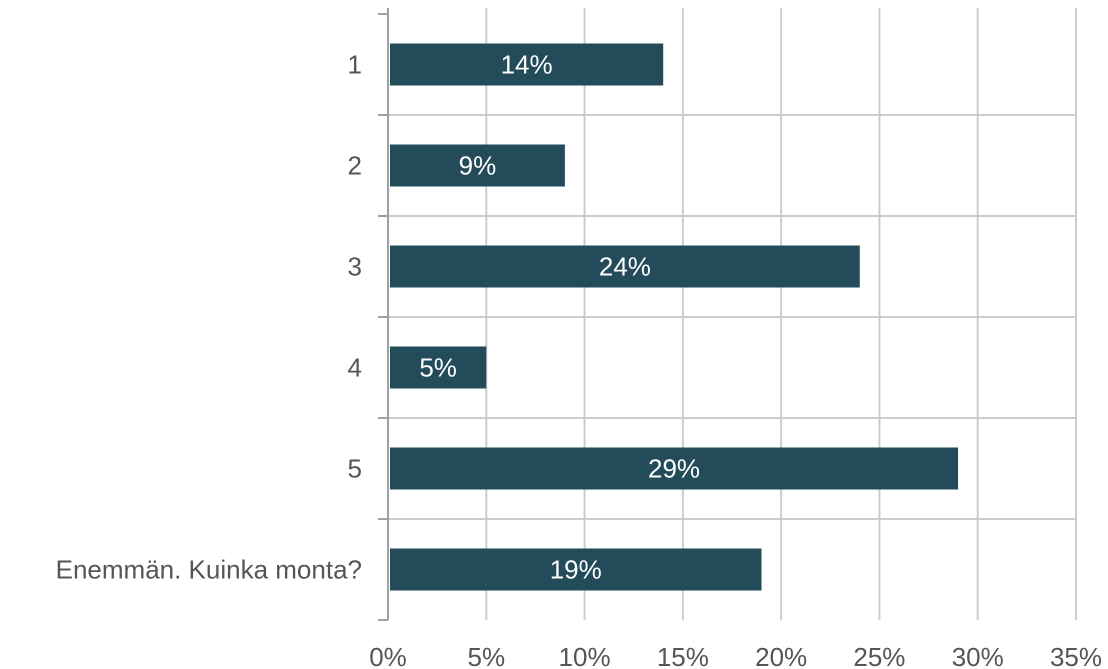 This screenshot has height=669, width=1108. I want to click on category-label-6: Enemmän. Kuinka monta?, so click(209, 570).